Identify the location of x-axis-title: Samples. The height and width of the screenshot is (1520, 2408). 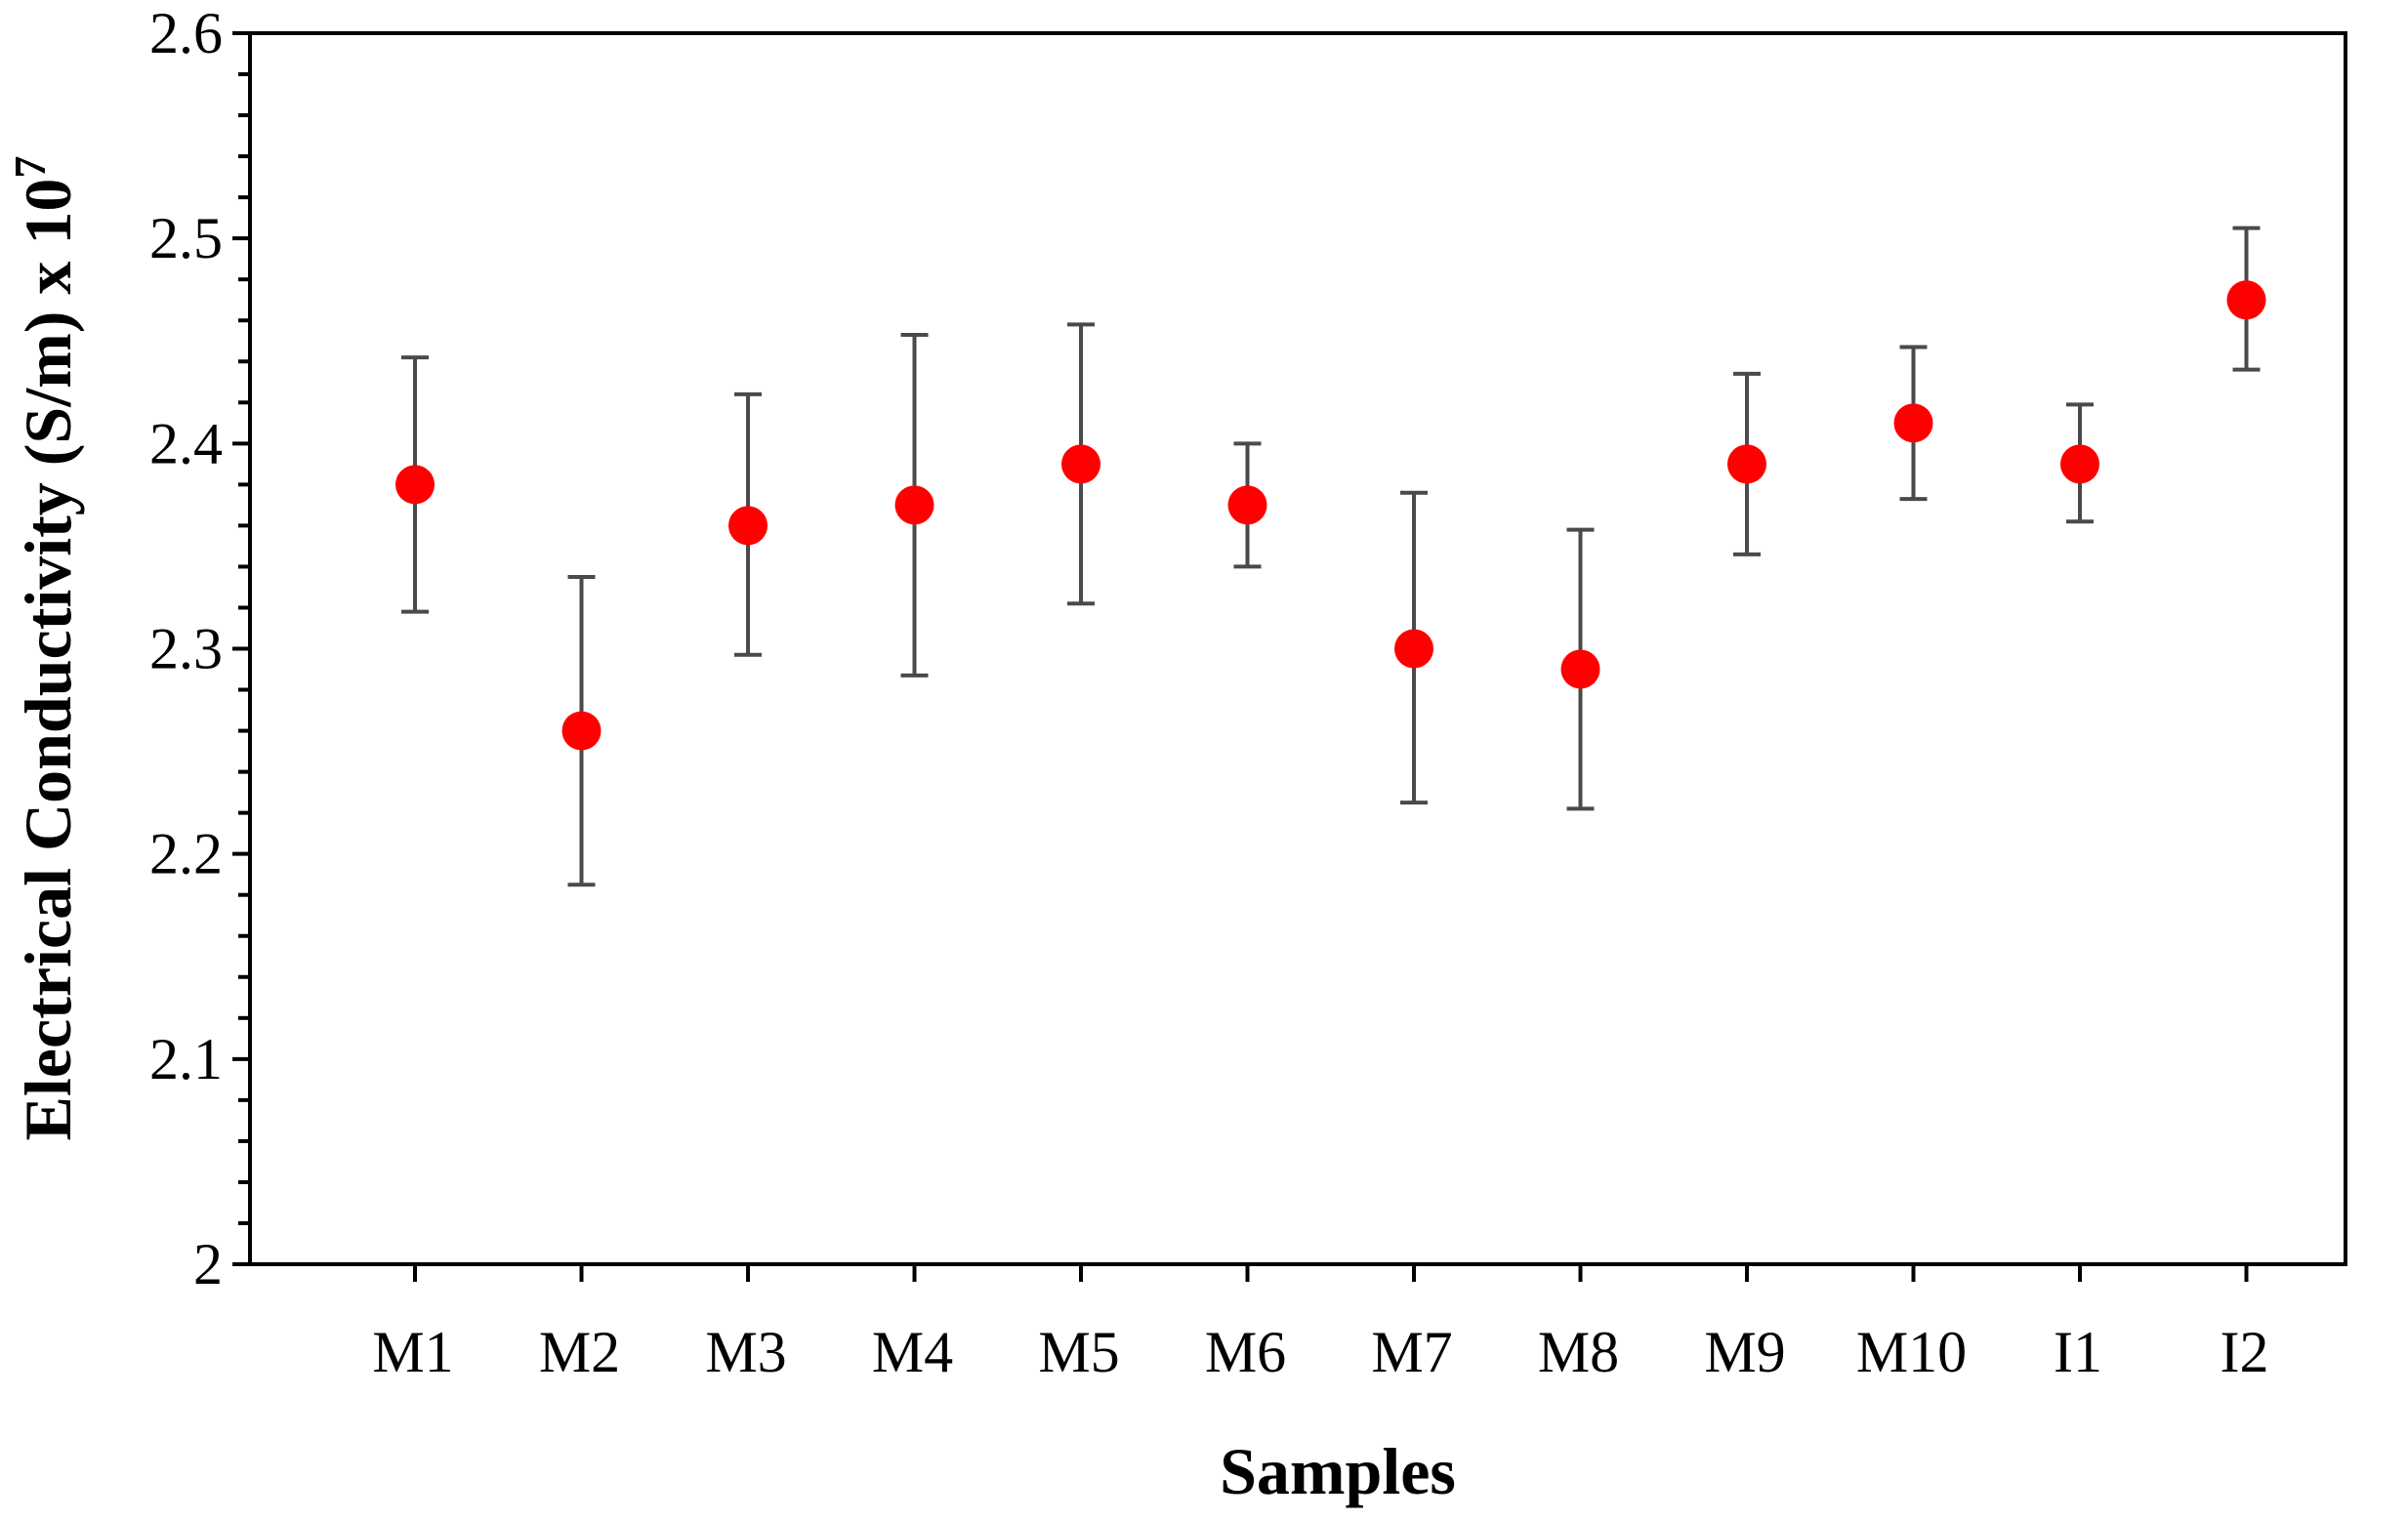
(1338, 1471).